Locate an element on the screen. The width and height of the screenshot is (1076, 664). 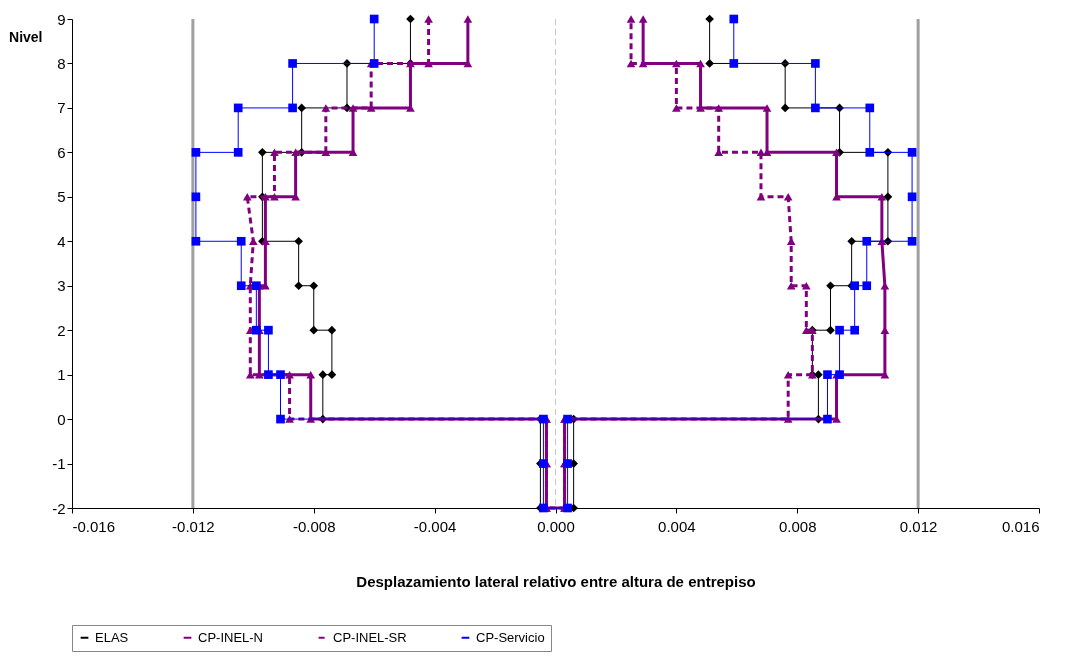
y-tick-label: 5 is located at coordinates (61, 197).